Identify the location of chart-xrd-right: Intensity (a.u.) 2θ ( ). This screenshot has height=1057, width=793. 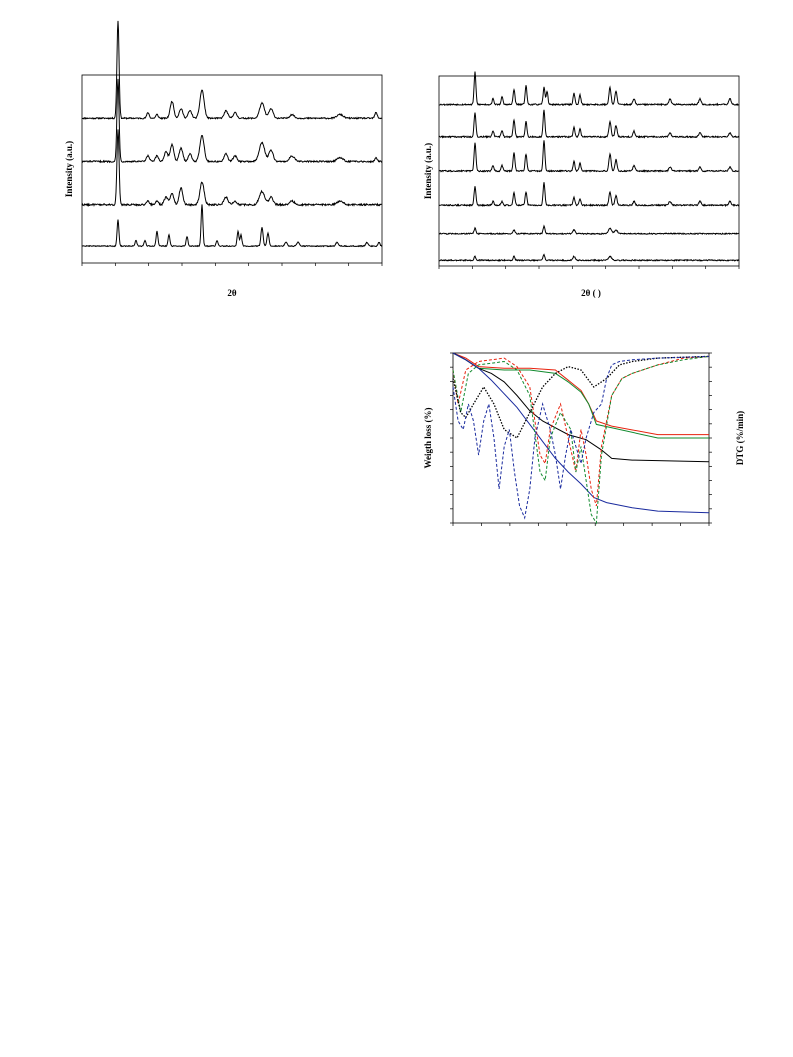
(582, 185).